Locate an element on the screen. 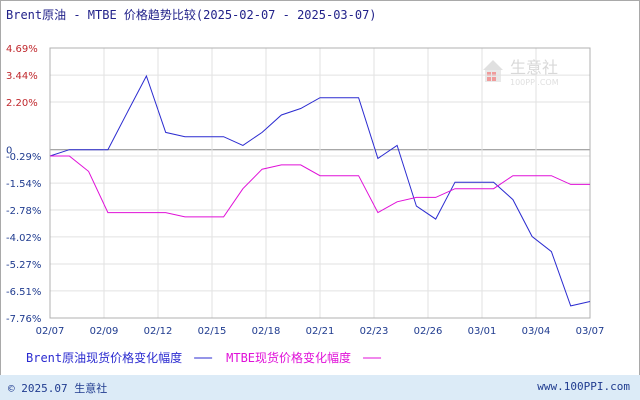 This screenshot has height=400, width=640. footer-band is located at coordinates (320, 387).